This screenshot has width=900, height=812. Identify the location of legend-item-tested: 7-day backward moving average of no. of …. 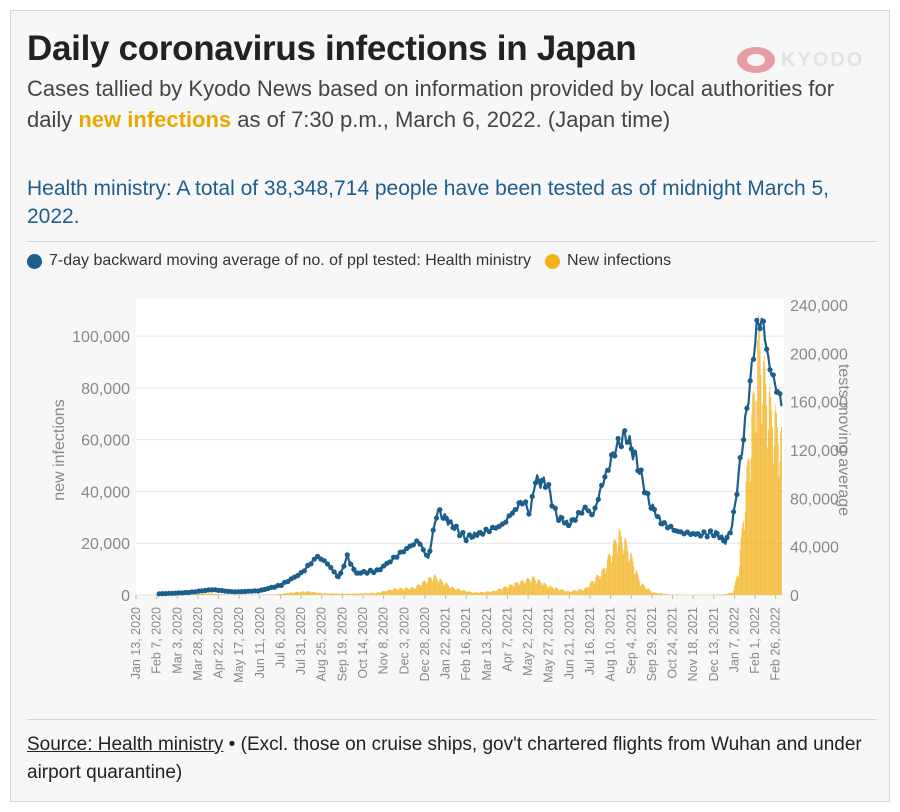
(279, 261).